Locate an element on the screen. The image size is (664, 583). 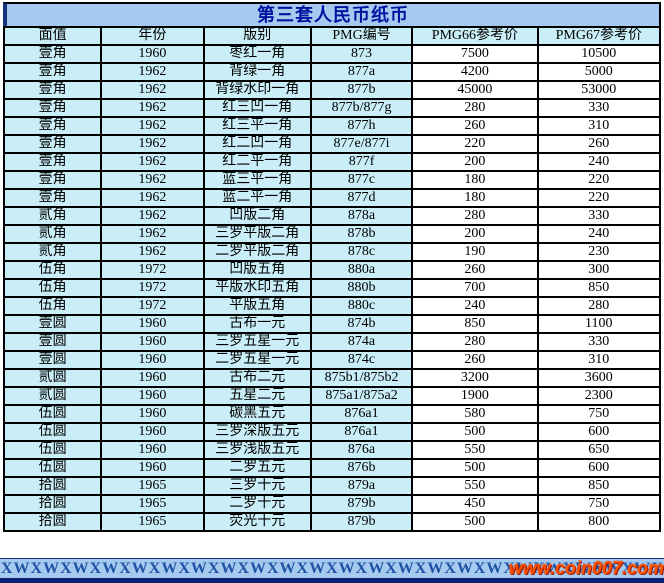
cell-variety: 古布一元 is located at coordinates (257, 324).